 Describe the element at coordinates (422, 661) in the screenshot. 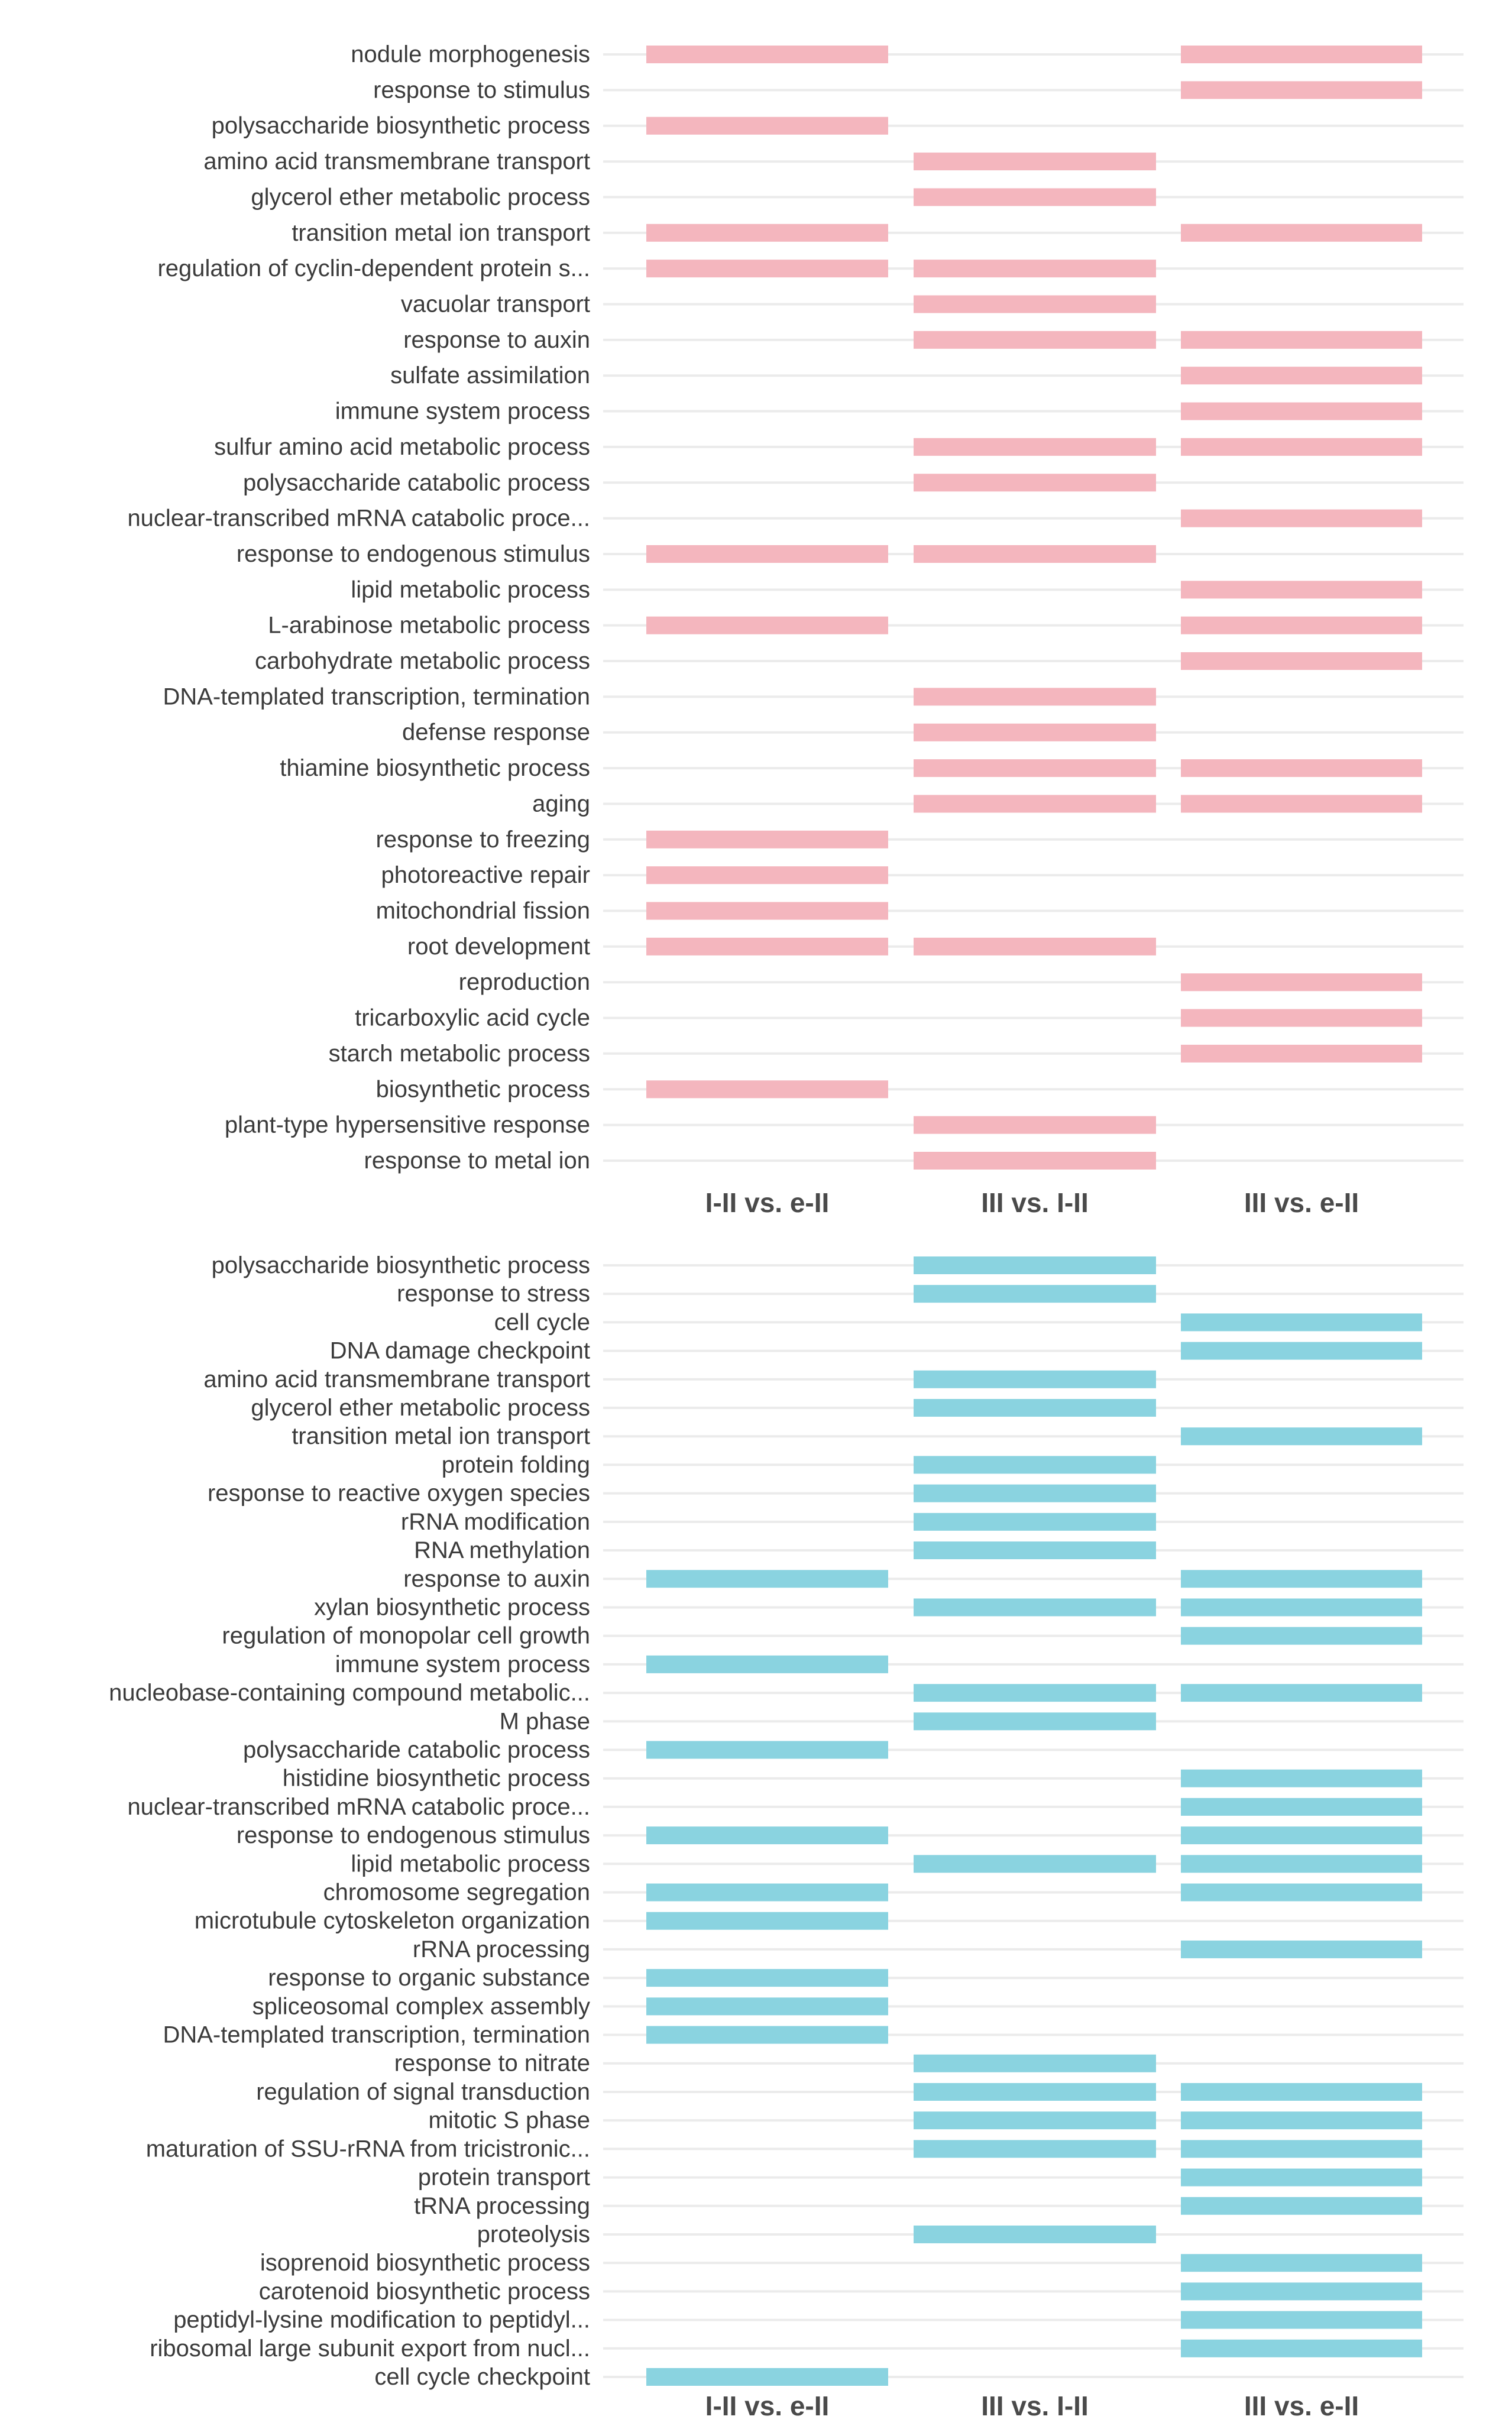

I see `term-label: carbohydrate metabolic process` at that location.